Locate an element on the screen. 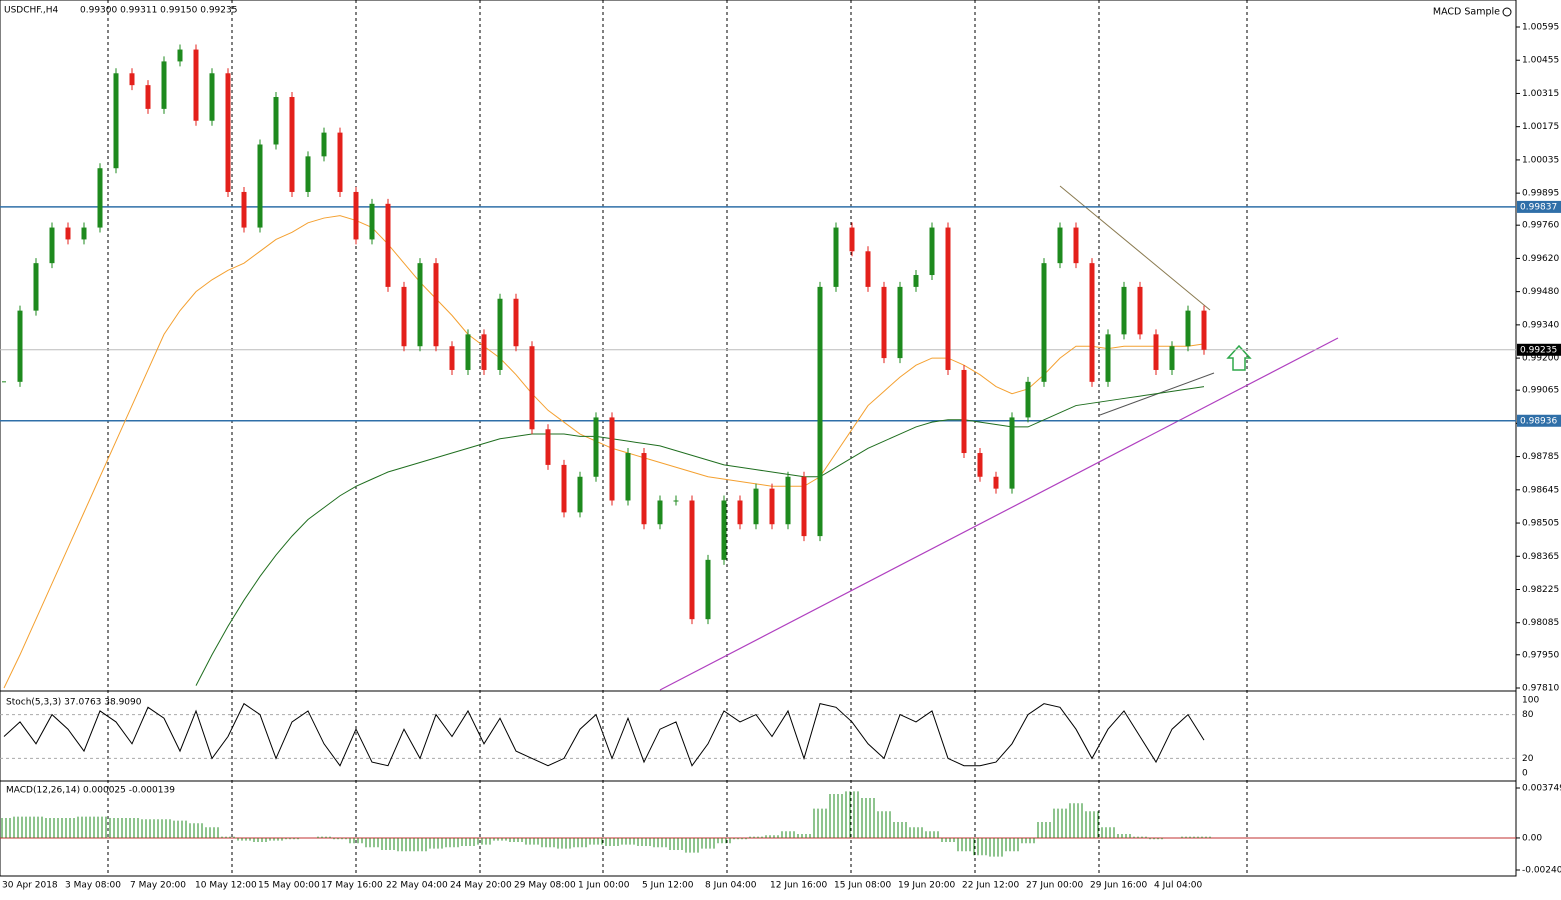 The height and width of the screenshot is (900, 1561). bid-box is located at coordinates (1539, 349).